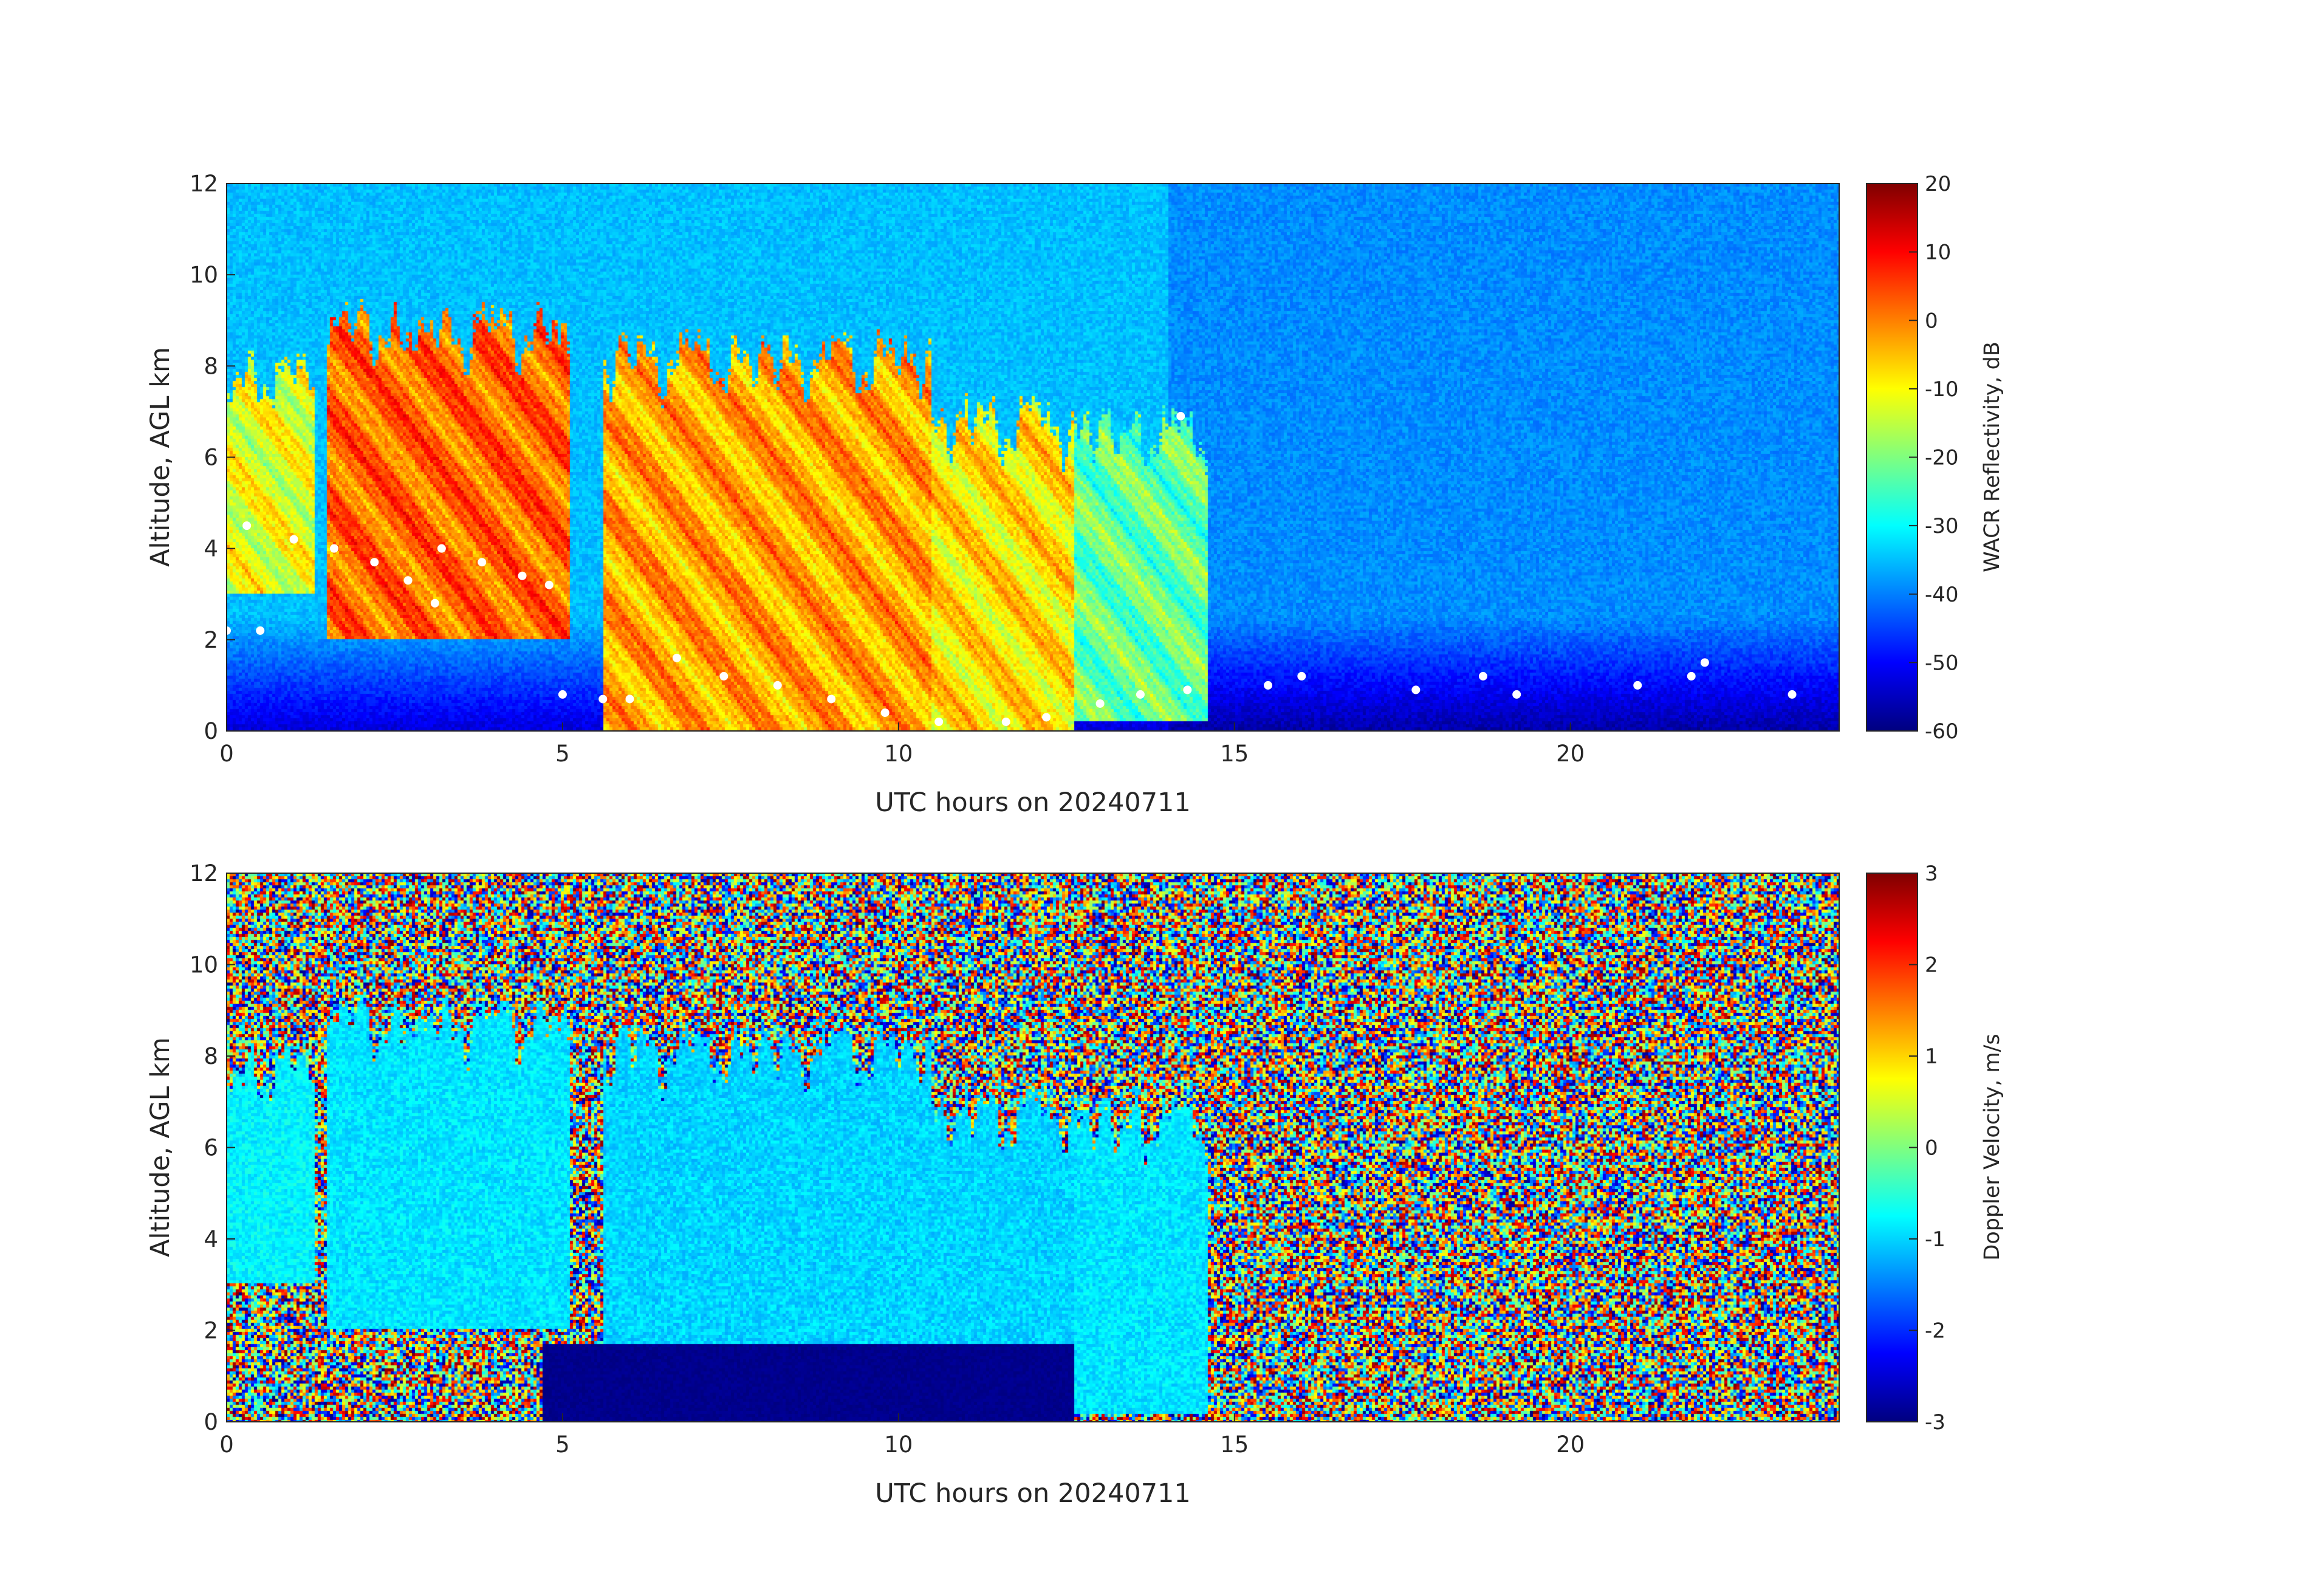 The height and width of the screenshot is (1595, 2324). What do you see at coordinates (1942, 731) in the screenshot?
I see `colorbar-tick-label: -60` at bounding box center [1942, 731].